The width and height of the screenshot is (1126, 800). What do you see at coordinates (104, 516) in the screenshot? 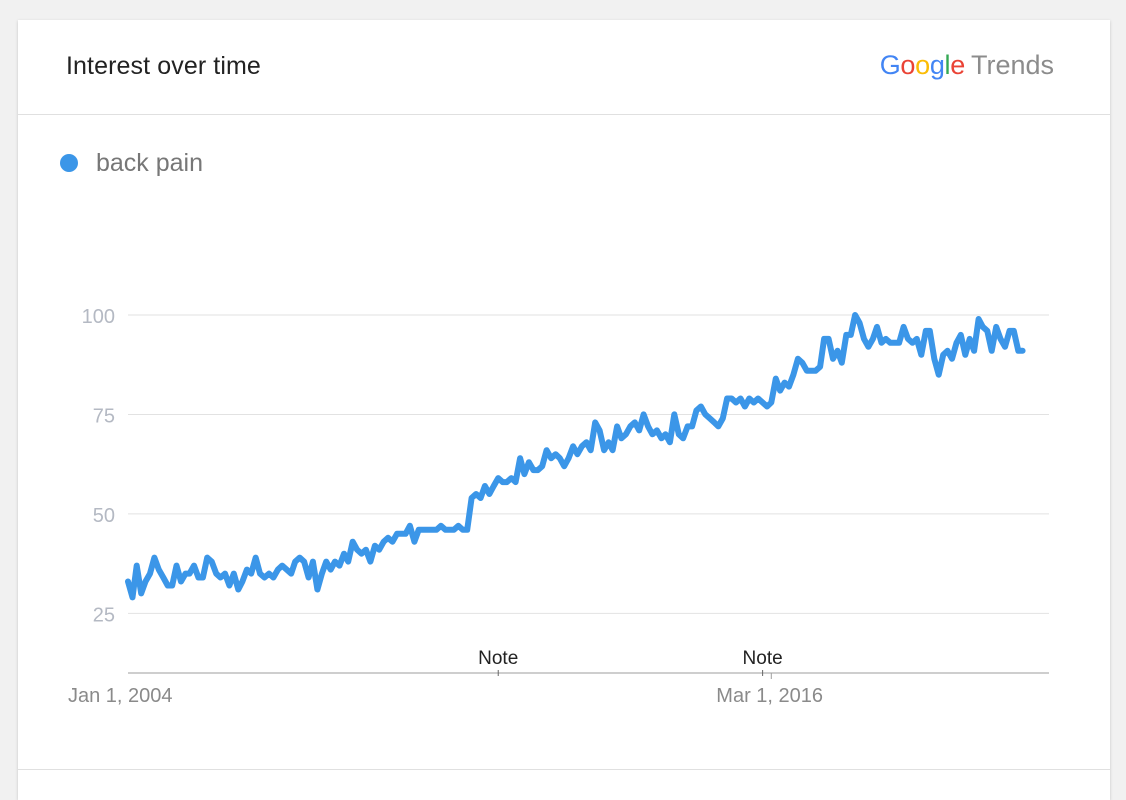
I see `y-tick-label: 50` at bounding box center [104, 516].